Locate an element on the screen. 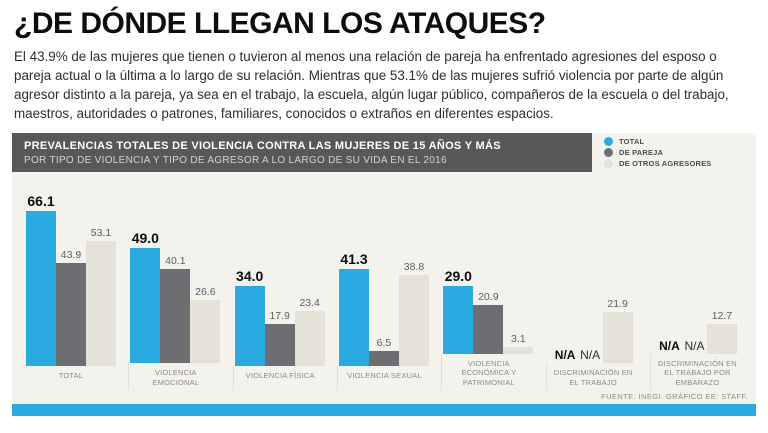 The width and height of the screenshot is (768, 433). bar-cell: 38.8 is located at coordinates (413, 313).